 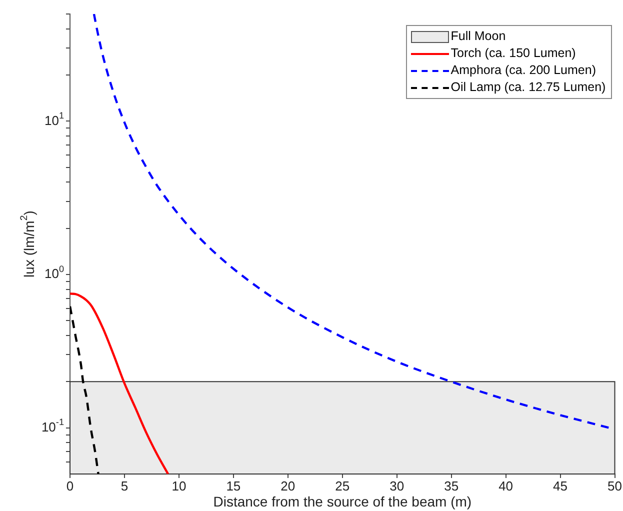 What do you see at coordinates (124, 486) in the screenshot?
I see `x-tick-label: 5` at bounding box center [124, 486].